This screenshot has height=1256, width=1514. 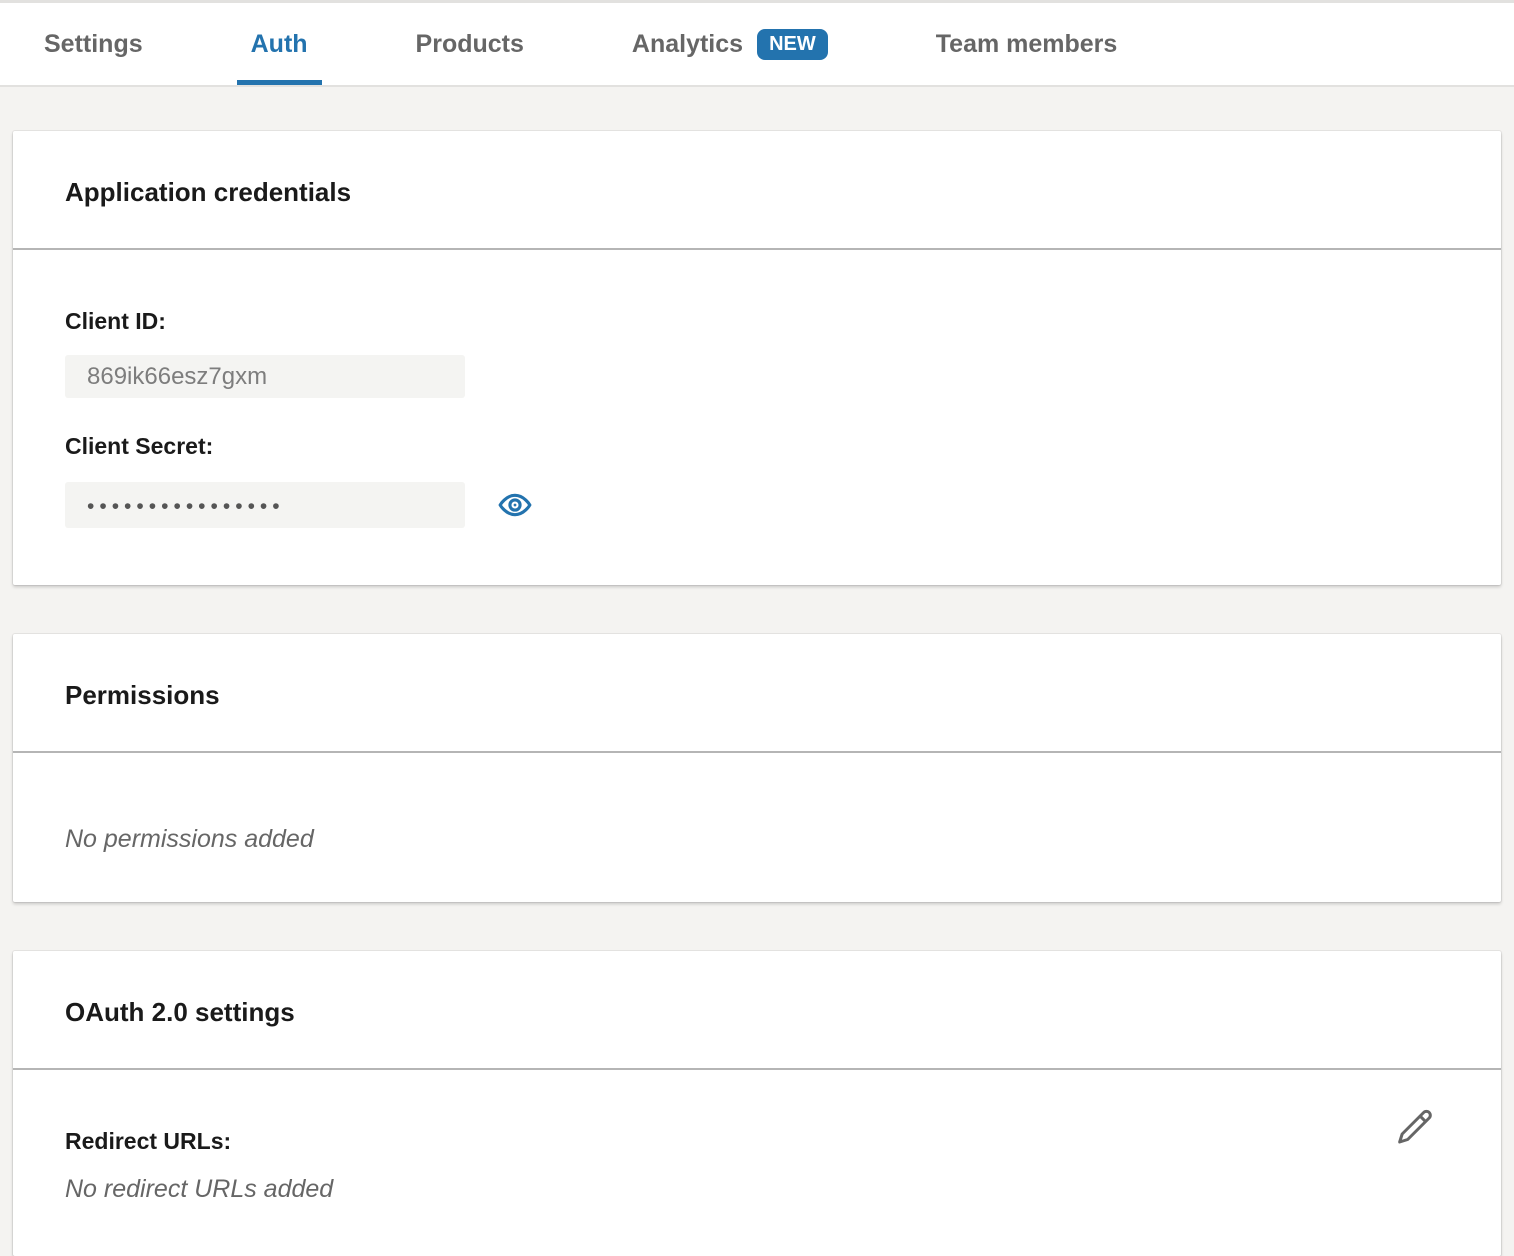 I want to click on tab-settings: Settings, so click(x=93, y=44).